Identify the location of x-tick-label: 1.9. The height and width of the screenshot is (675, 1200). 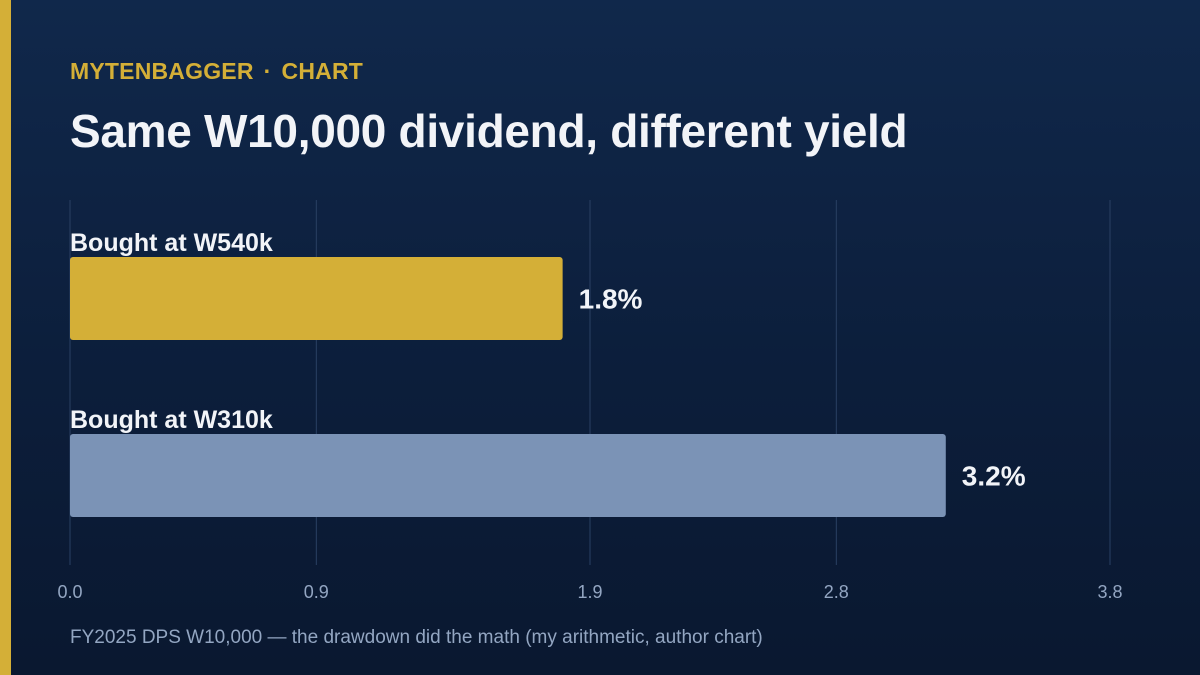
(589, 592).